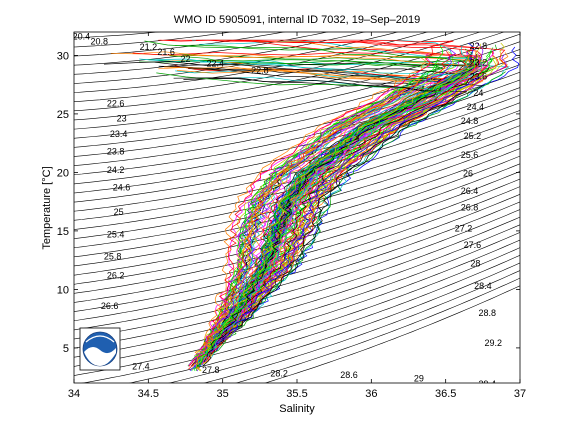 This screenshot has height=432, width=576. I want to click on isopycnal-label: 22, so click(185, 59).